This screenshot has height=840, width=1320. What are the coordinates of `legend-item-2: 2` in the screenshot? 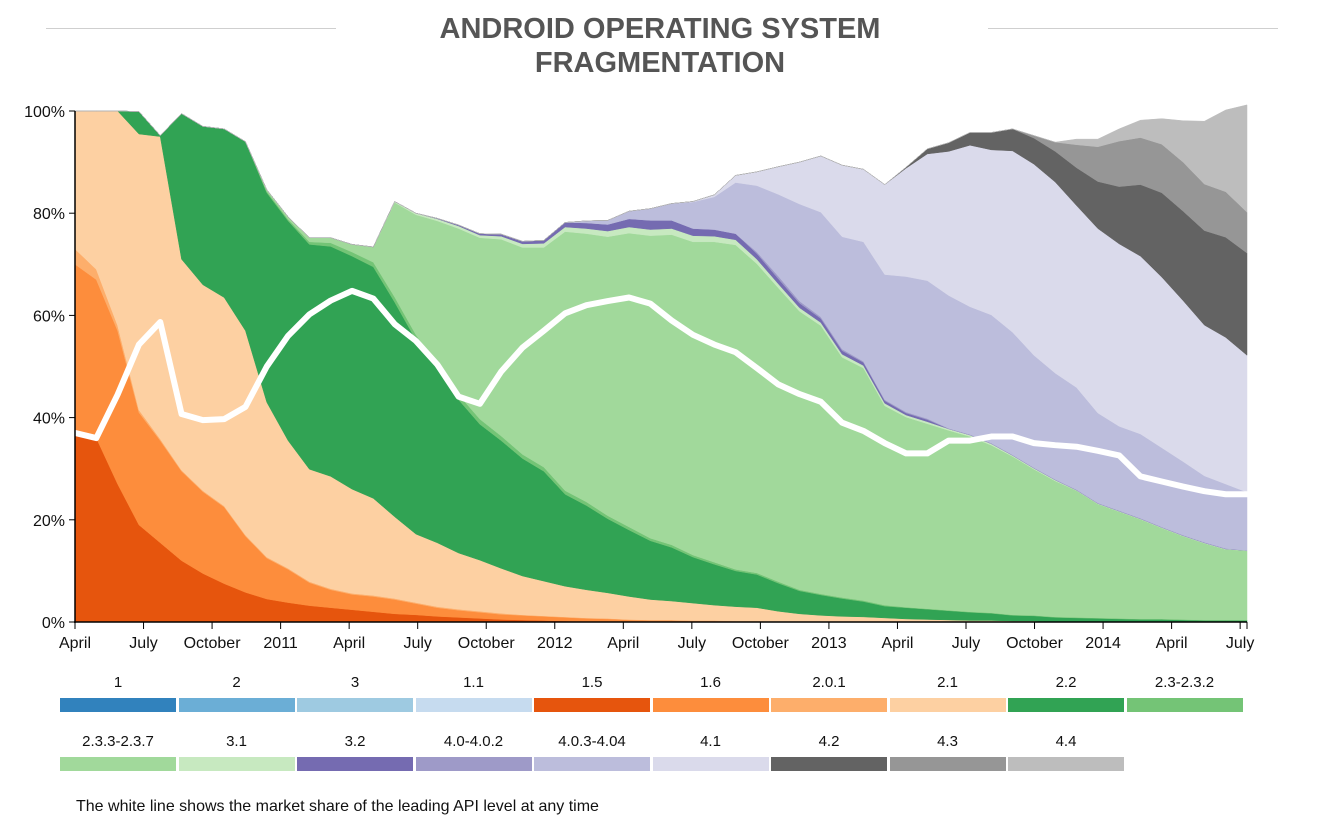 It's located at (236, 694).